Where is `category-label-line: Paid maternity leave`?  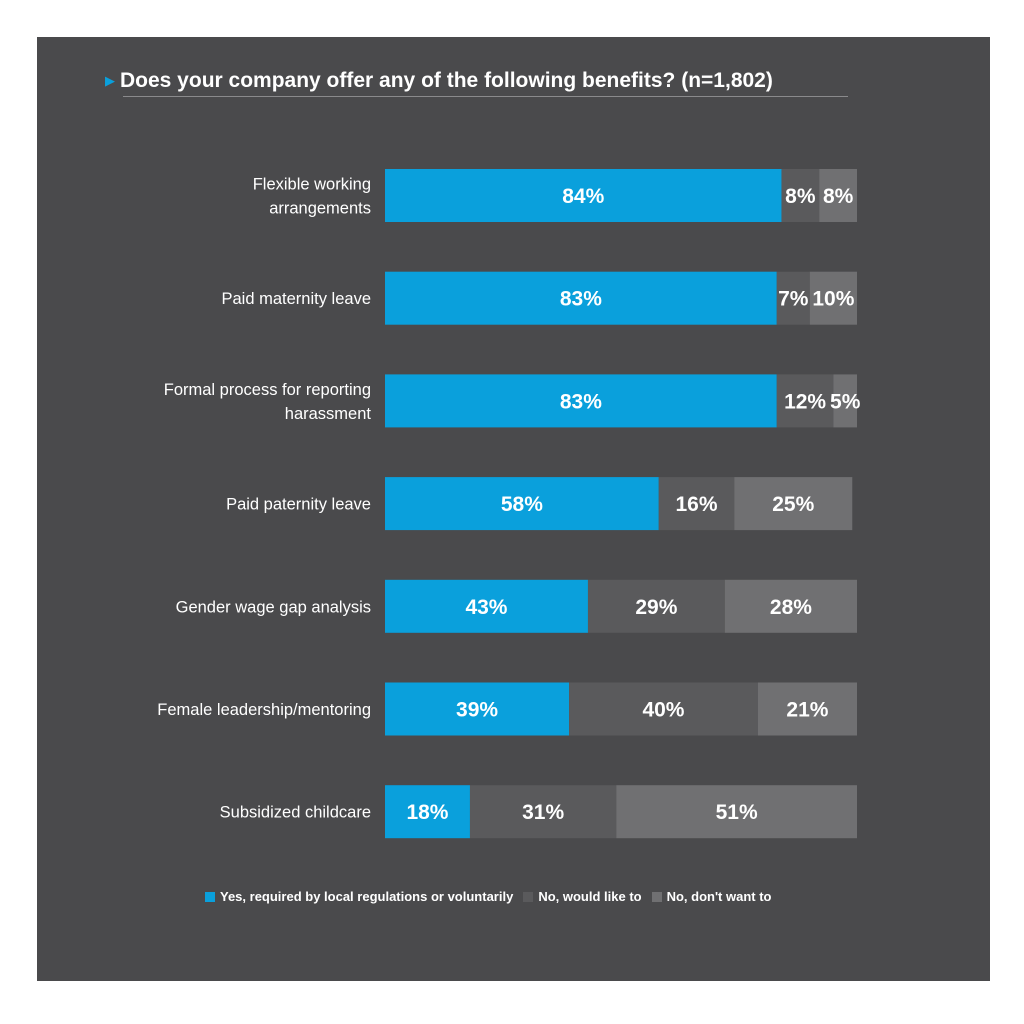 category-label-line: Paid maternity leave is located at coordinates (297, 299).